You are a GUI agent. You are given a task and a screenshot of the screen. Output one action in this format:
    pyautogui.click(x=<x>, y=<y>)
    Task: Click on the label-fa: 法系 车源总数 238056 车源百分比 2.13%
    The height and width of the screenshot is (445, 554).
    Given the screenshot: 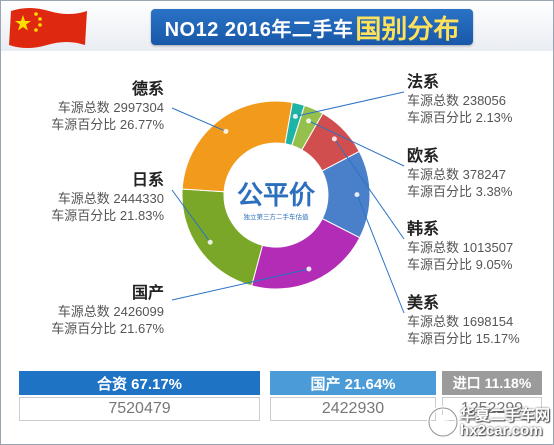 What is the action you would take?
    pyautogui.click(x=459, y=99)
    